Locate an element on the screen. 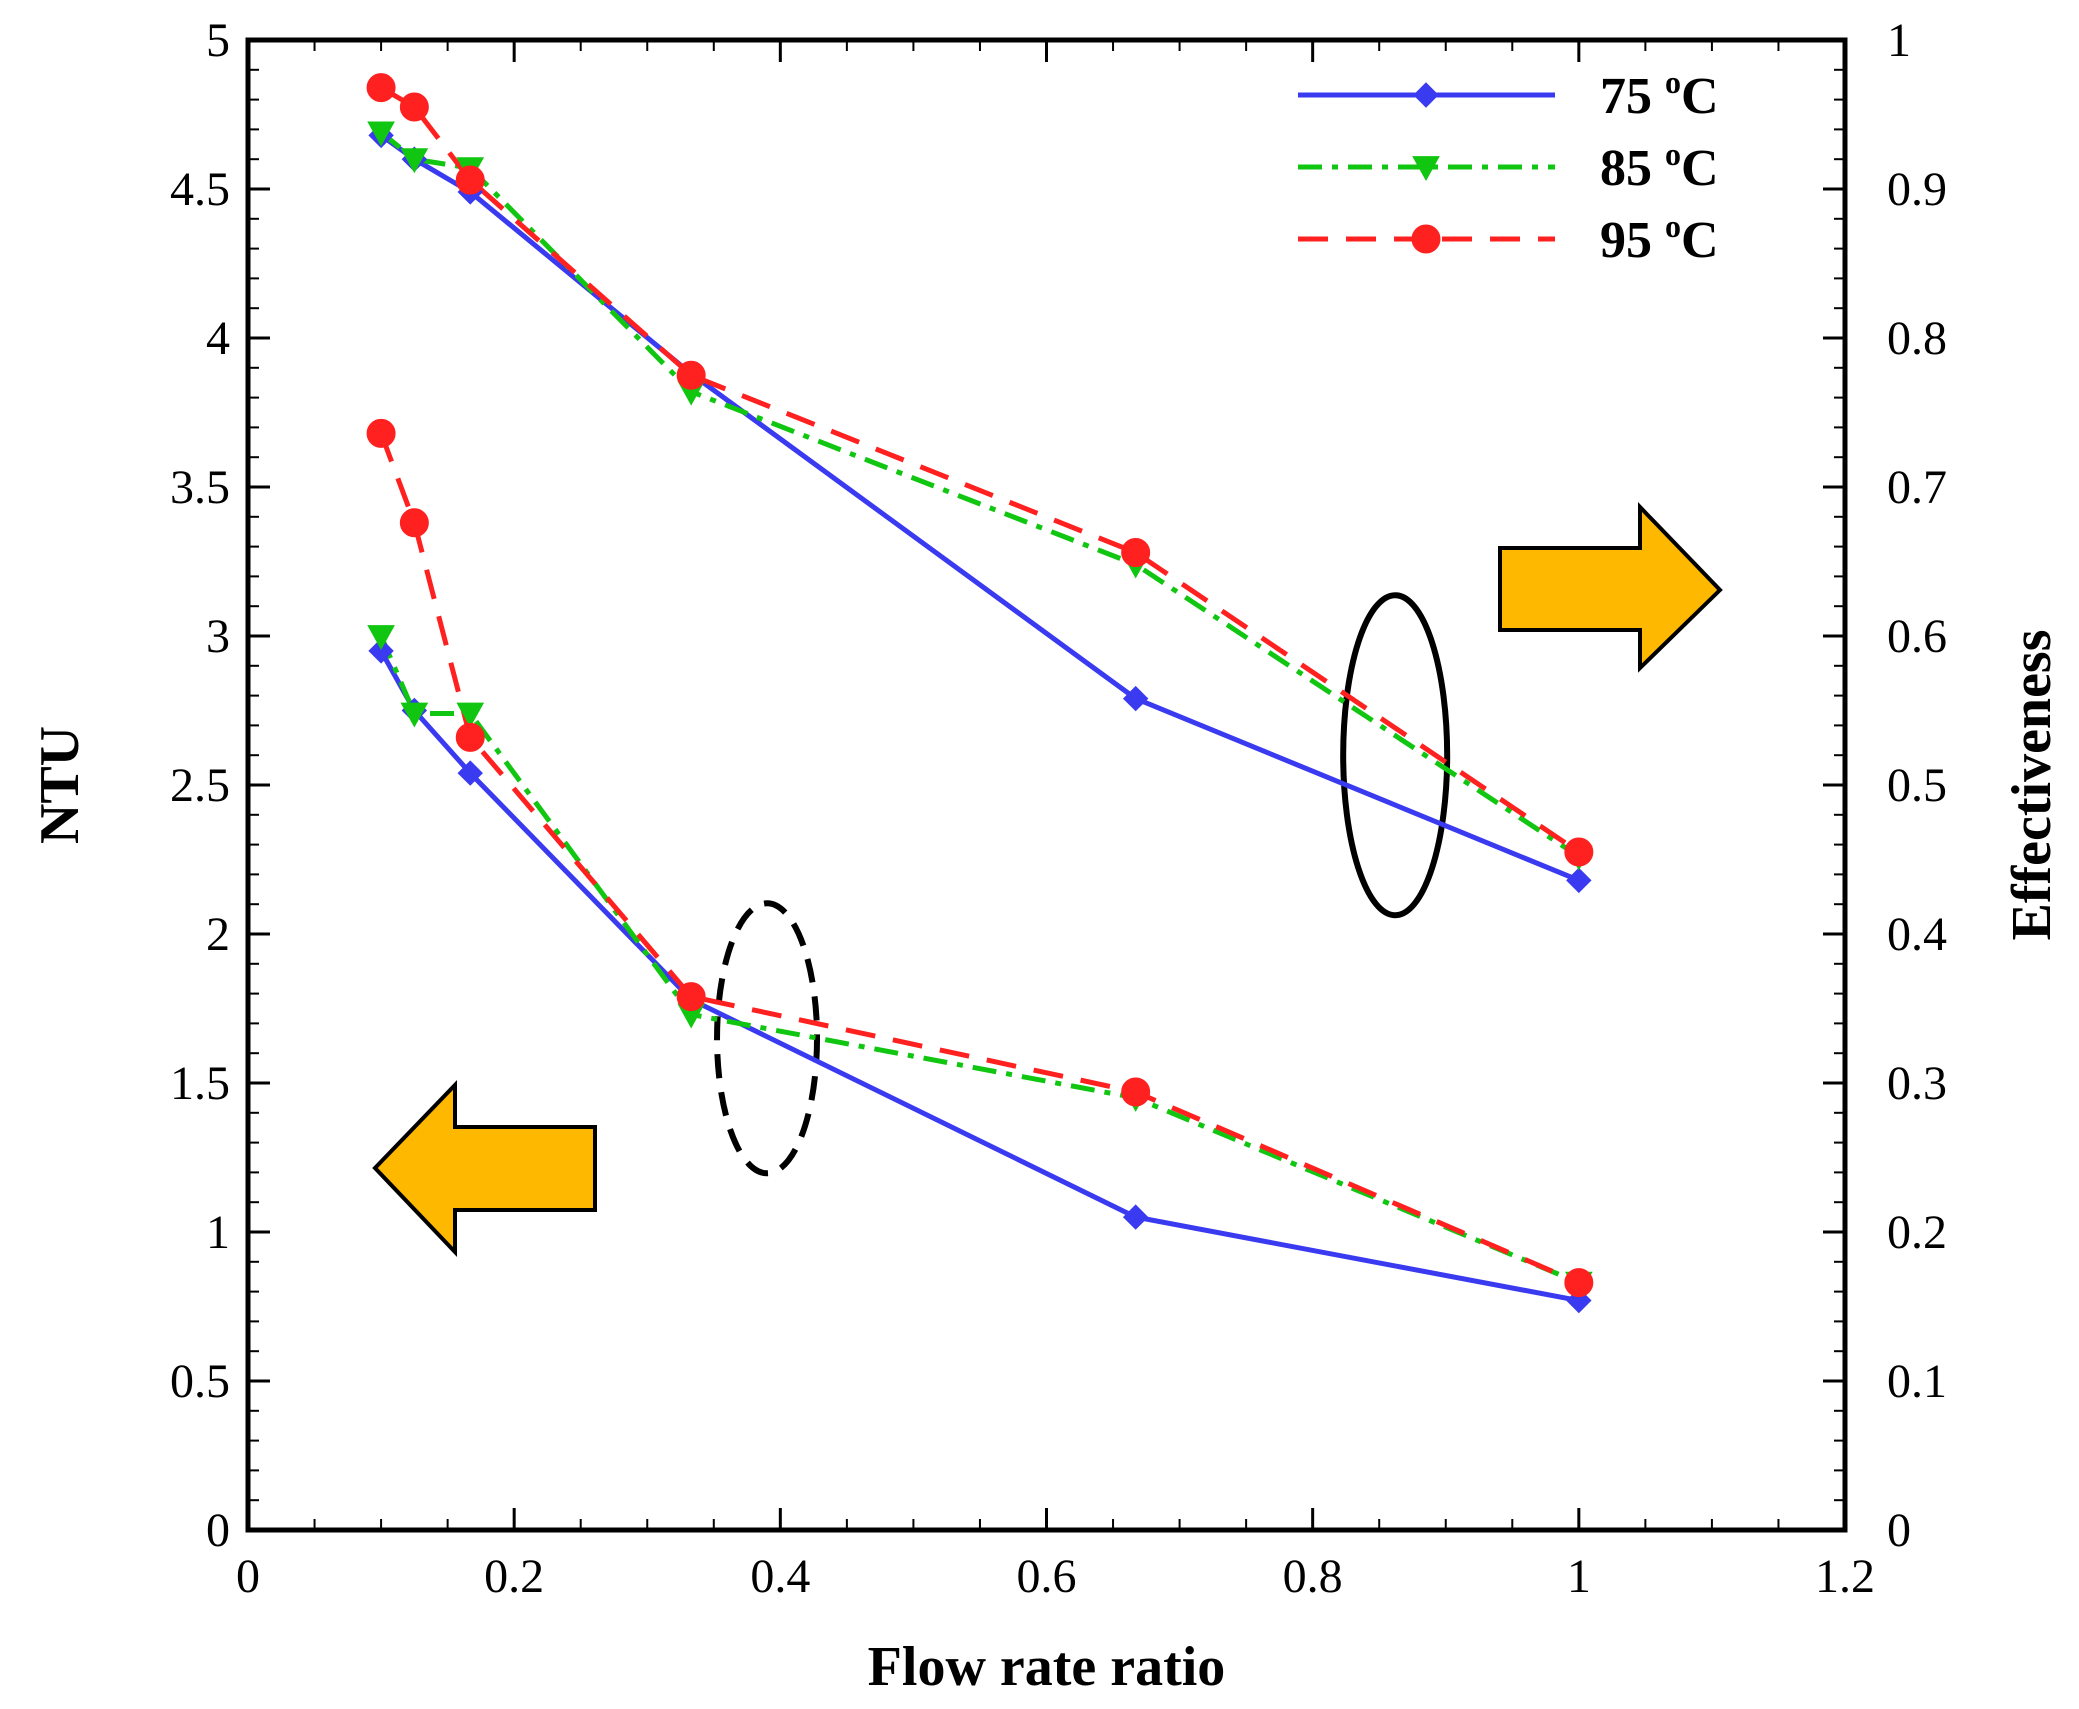 The height and width of the screenshot is (1709, 2079). y2-tick-label: 0 is located at coordinates (1899, 1530).